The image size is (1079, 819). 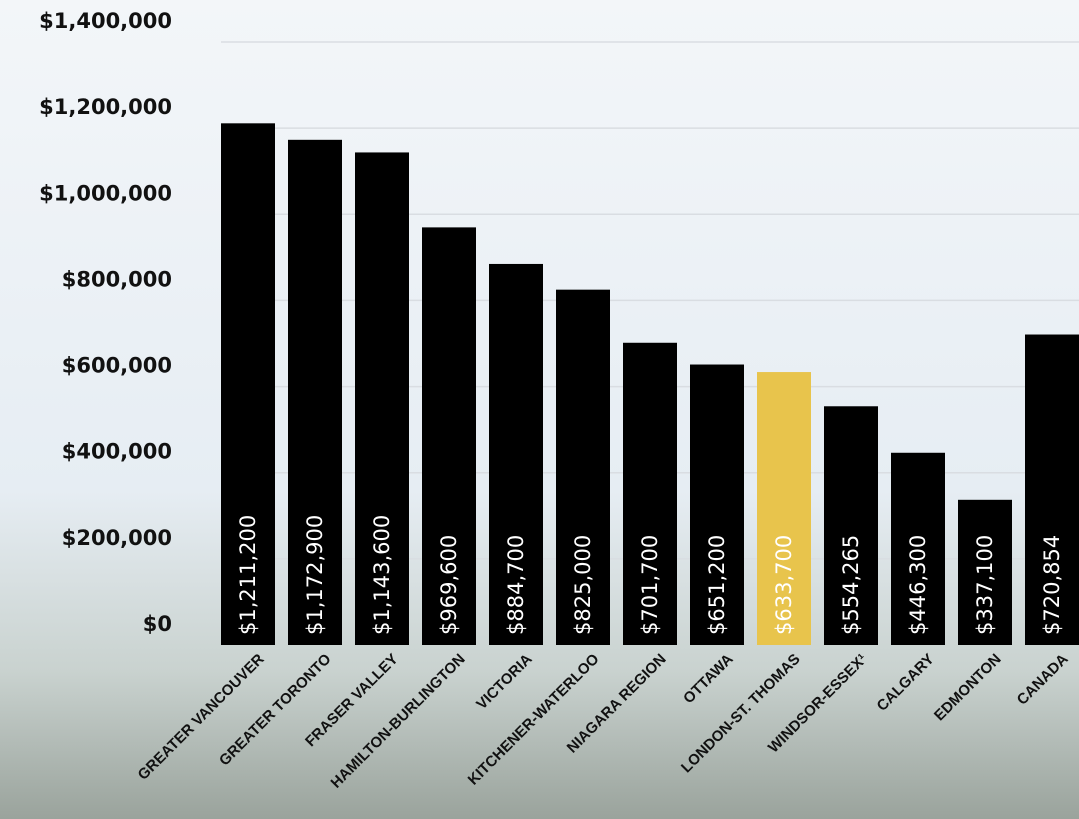 I want to click on value-label: $884,700, so click(x=516, y=585).